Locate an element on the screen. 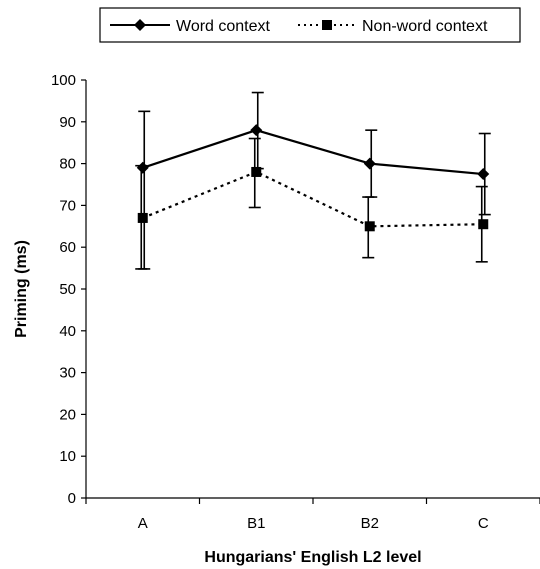 Image resolution: width=540 pixels, height=569 pixels. x-axis-title: Hungarians' English L2 level is located at coordinates (312, 557).